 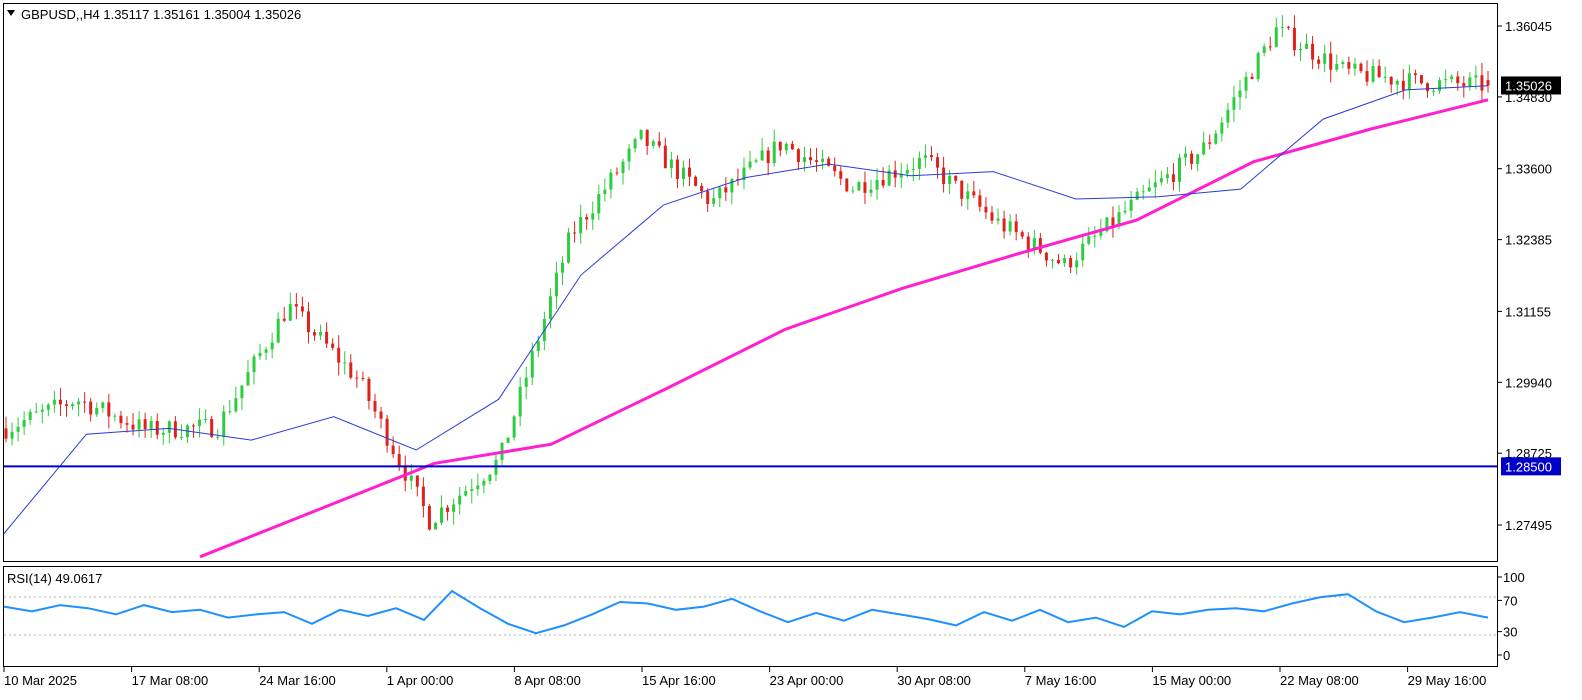 I want to click on price-tick-label: 1.33600, so click(x=1528, y=169).